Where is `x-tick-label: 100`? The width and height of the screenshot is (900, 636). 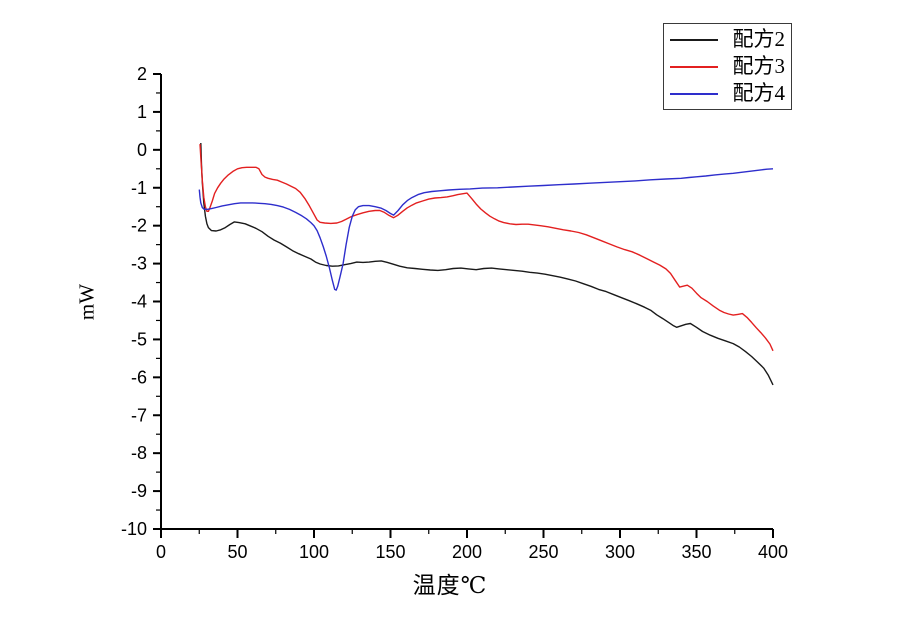 x-tick-label: 100 is located at coordinates (314, 552).